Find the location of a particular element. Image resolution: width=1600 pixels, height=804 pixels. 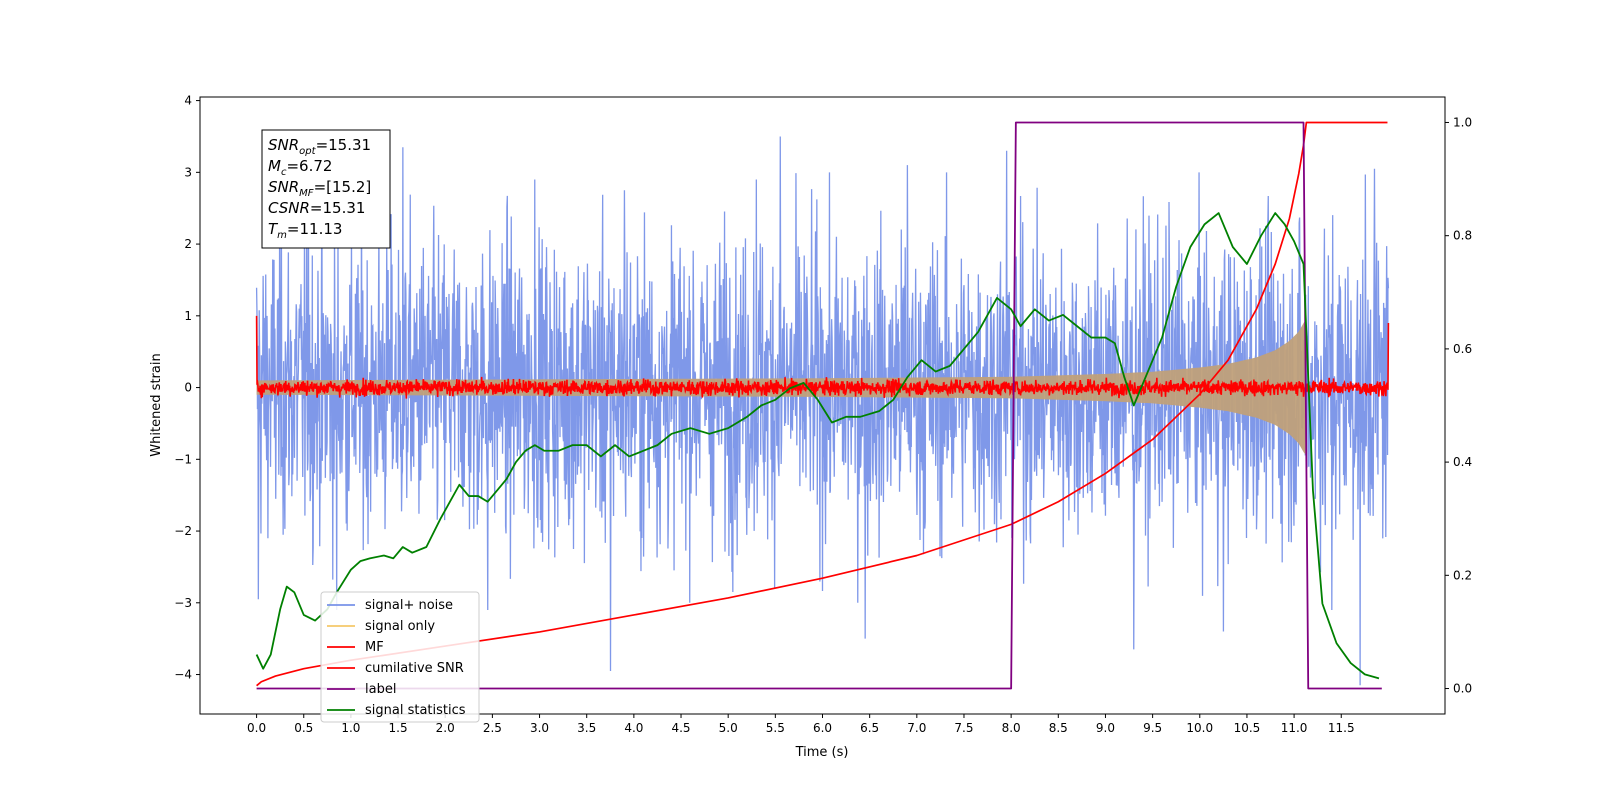

x-tick-label: 4.5 is located at coordinates (680, 728).